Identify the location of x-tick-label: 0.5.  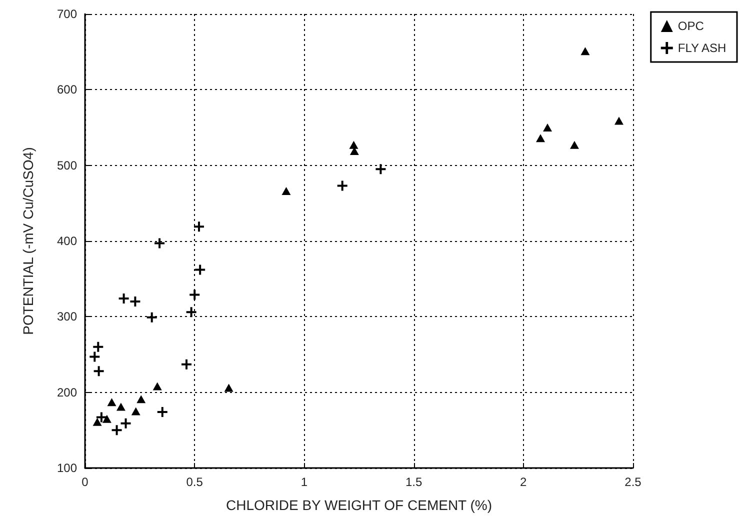
(195, 482).